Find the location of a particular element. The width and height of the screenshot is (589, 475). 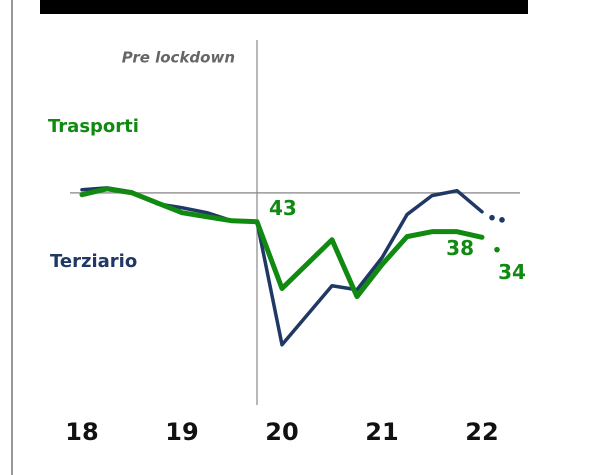

x-tick-label: 21 is located at coordinates (381, 432).